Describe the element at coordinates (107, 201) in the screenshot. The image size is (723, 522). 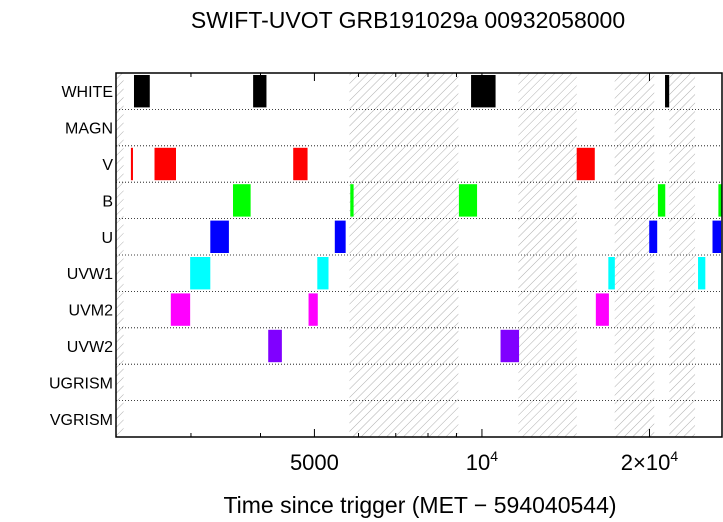
I see `filter-label-b: B` at that location.